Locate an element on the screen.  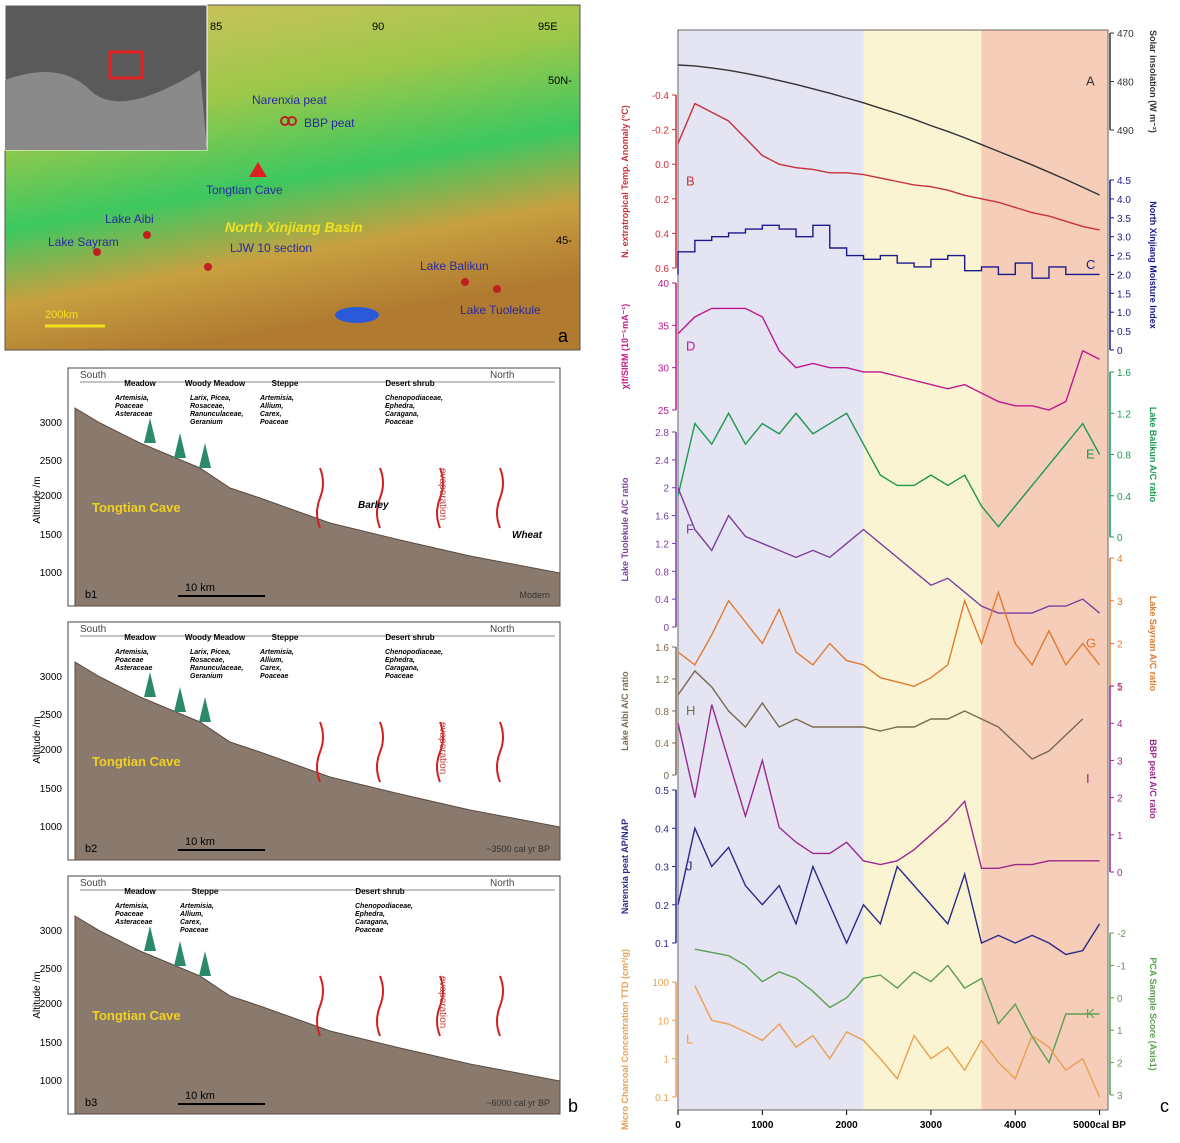
x-tick-label: 2000 is located at coordinates (847, 1125).